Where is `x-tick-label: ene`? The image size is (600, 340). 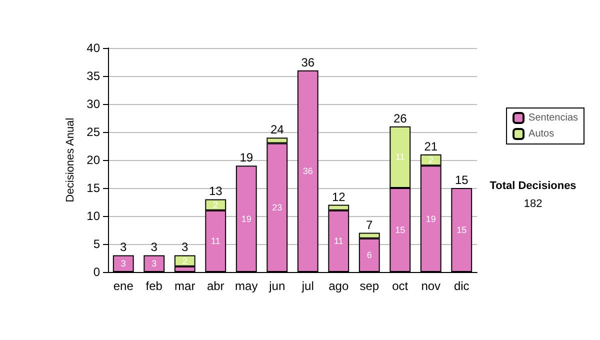 x-tick-label: ene is located at coordinates (123, 286).